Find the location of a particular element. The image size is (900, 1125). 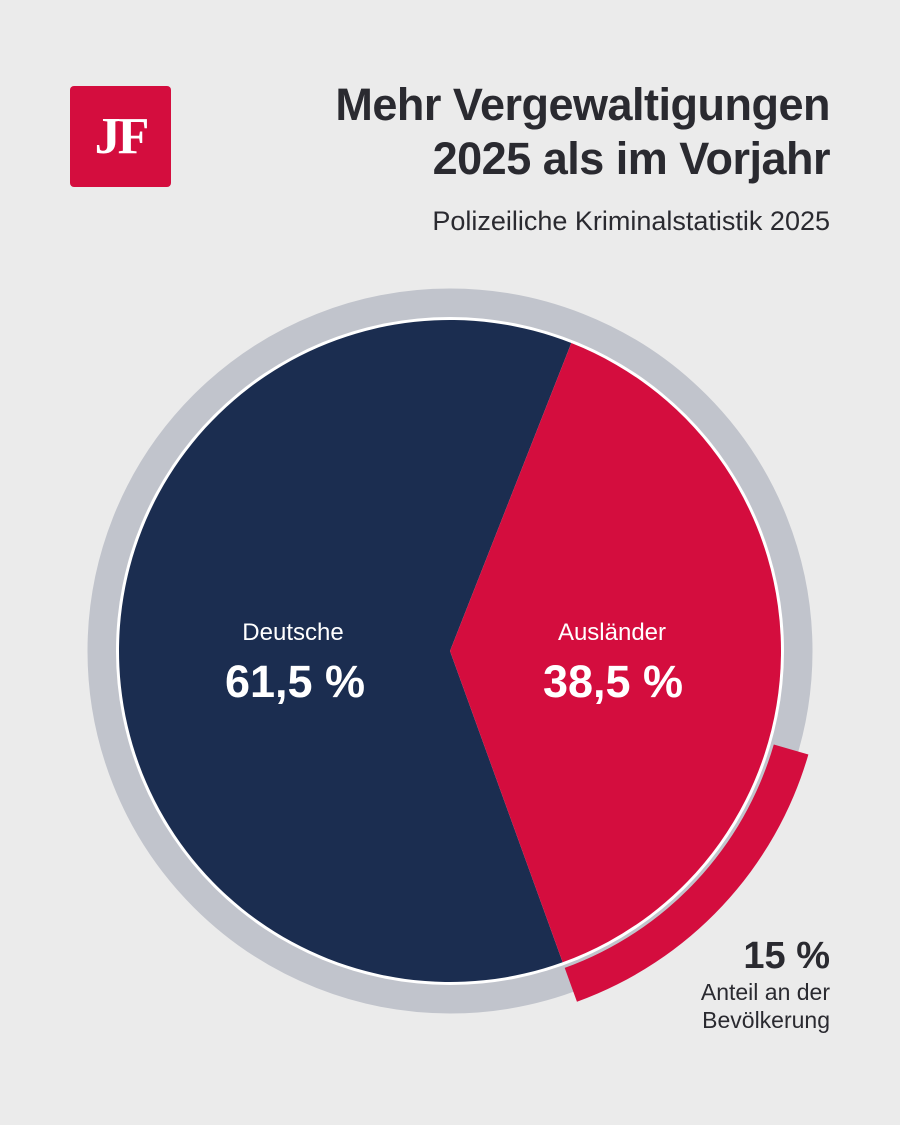

population-share-annotation: 15 % Anteil an der Bevölkerung is located at coordinates (765, 984).